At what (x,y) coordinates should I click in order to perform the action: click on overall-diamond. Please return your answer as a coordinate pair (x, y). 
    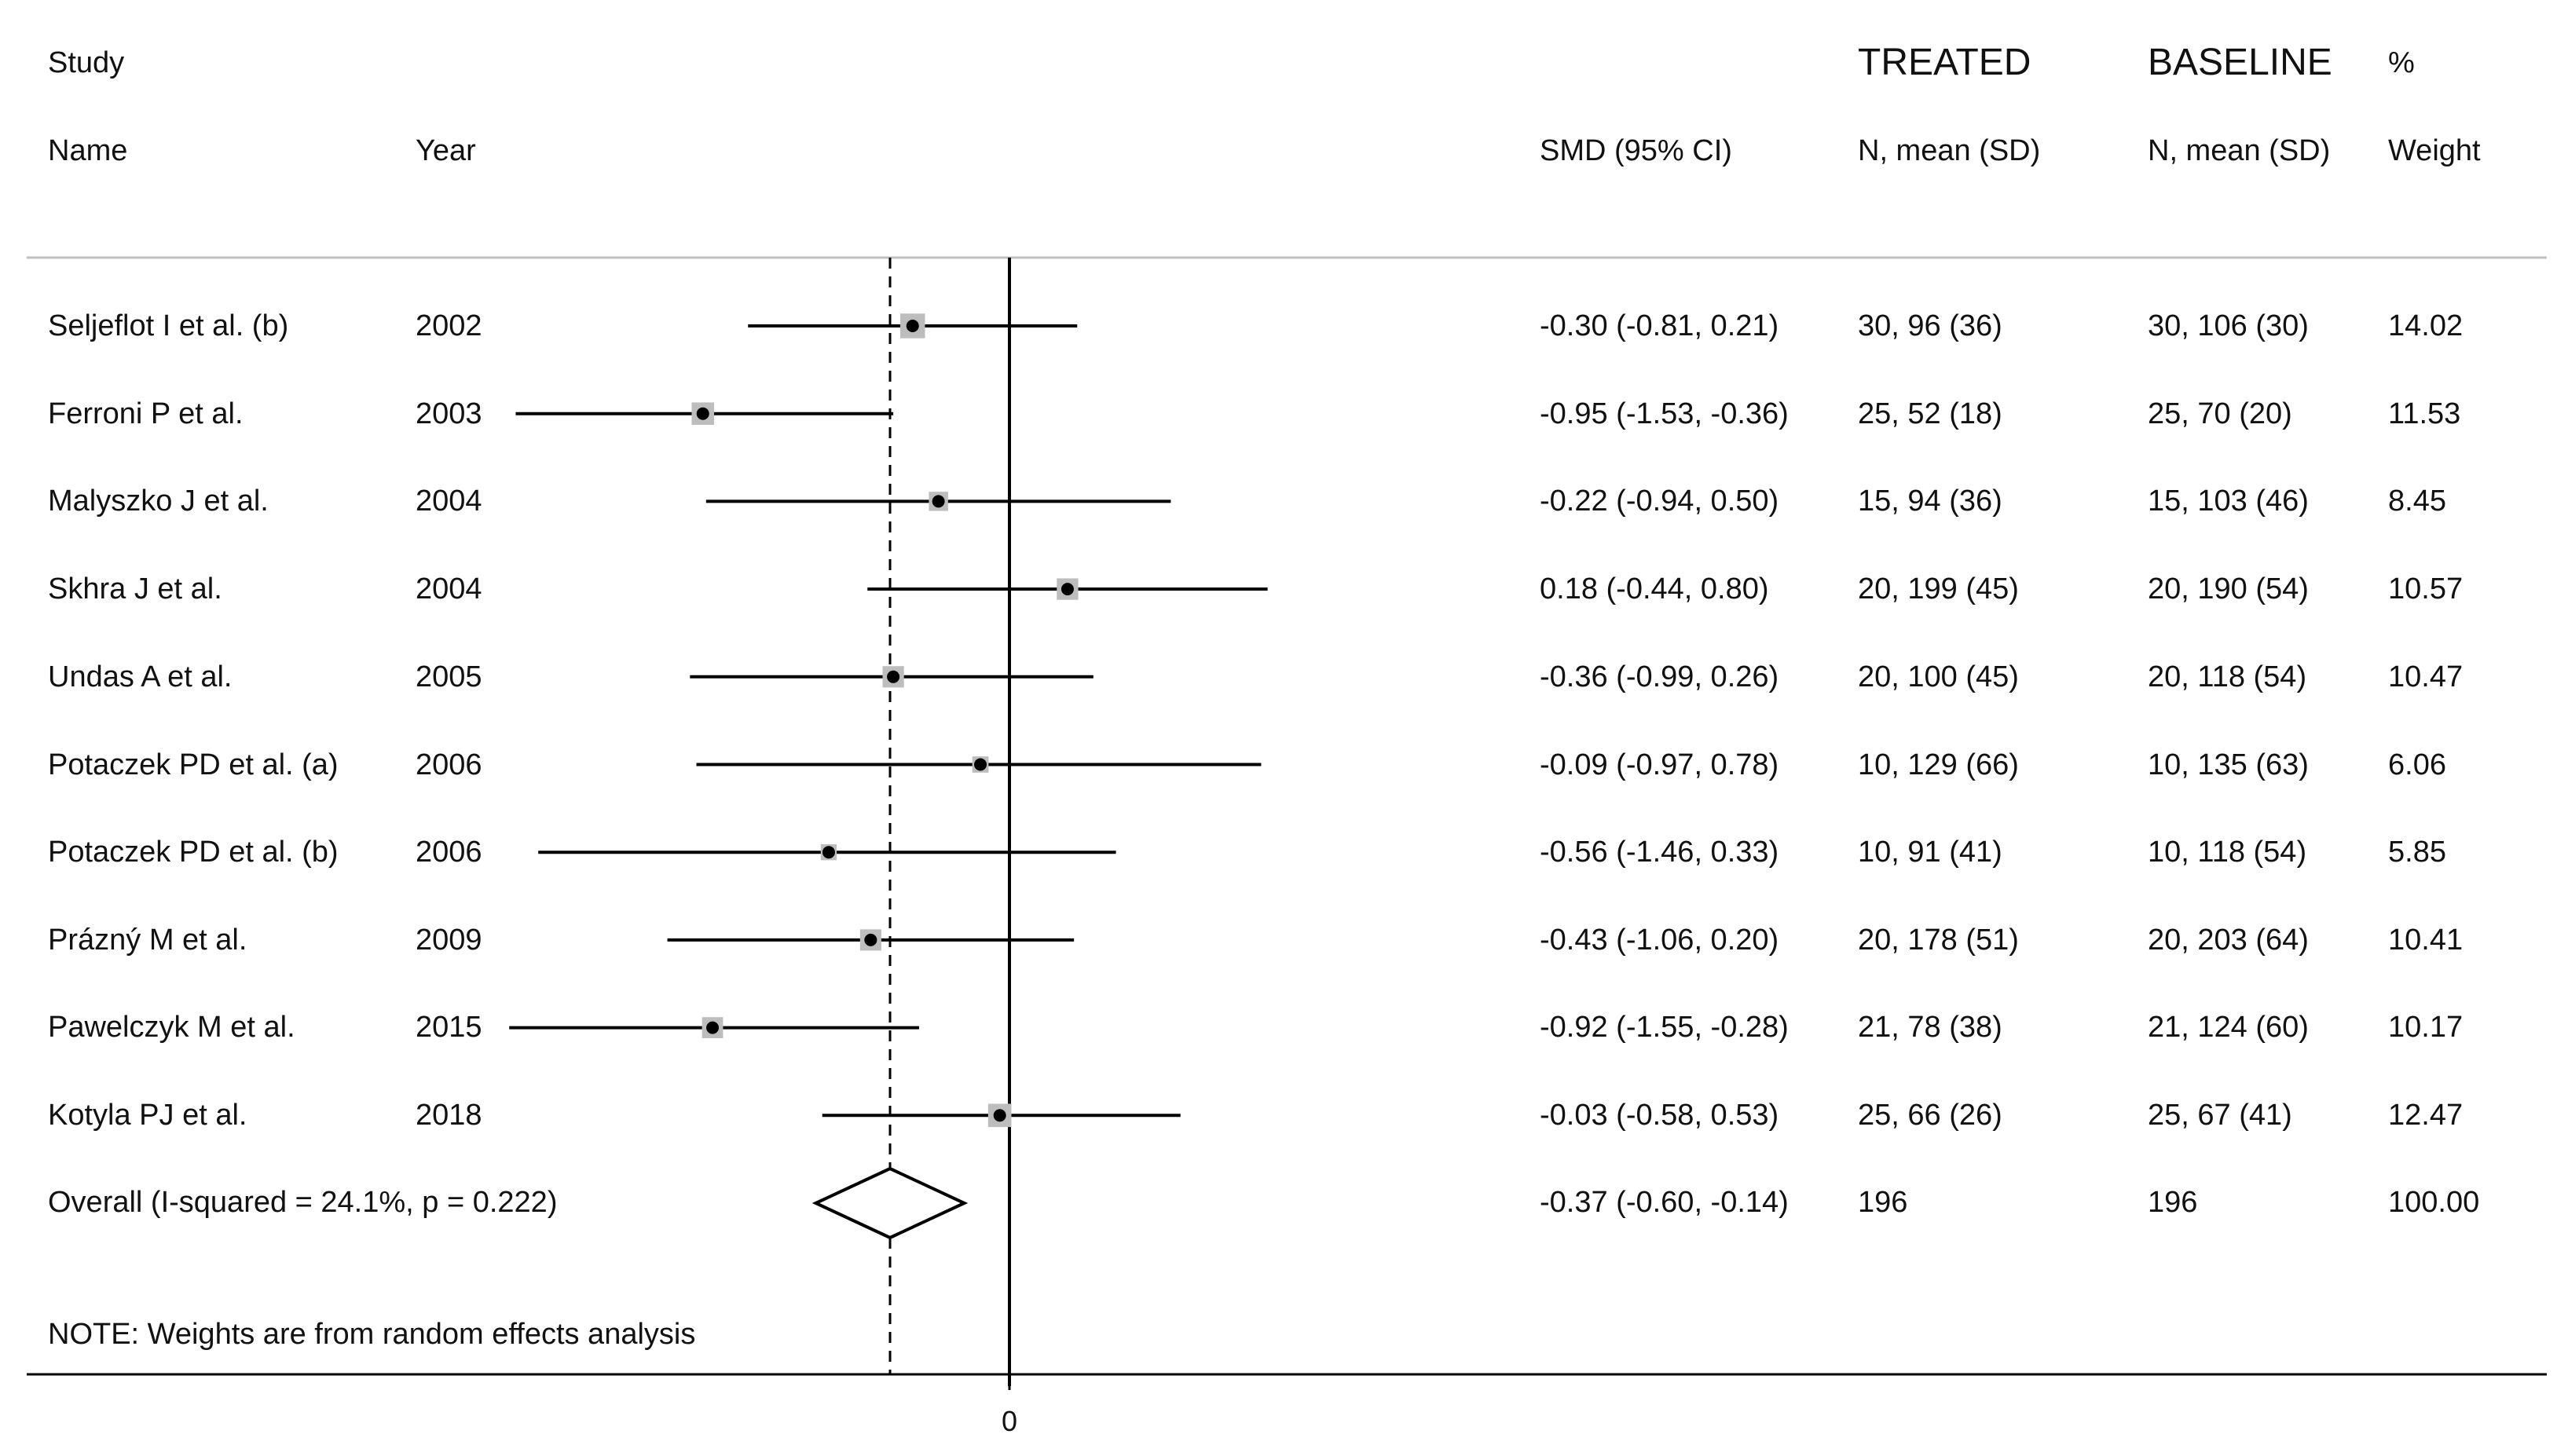
    Looking at the image, I should click on (890, 1203).